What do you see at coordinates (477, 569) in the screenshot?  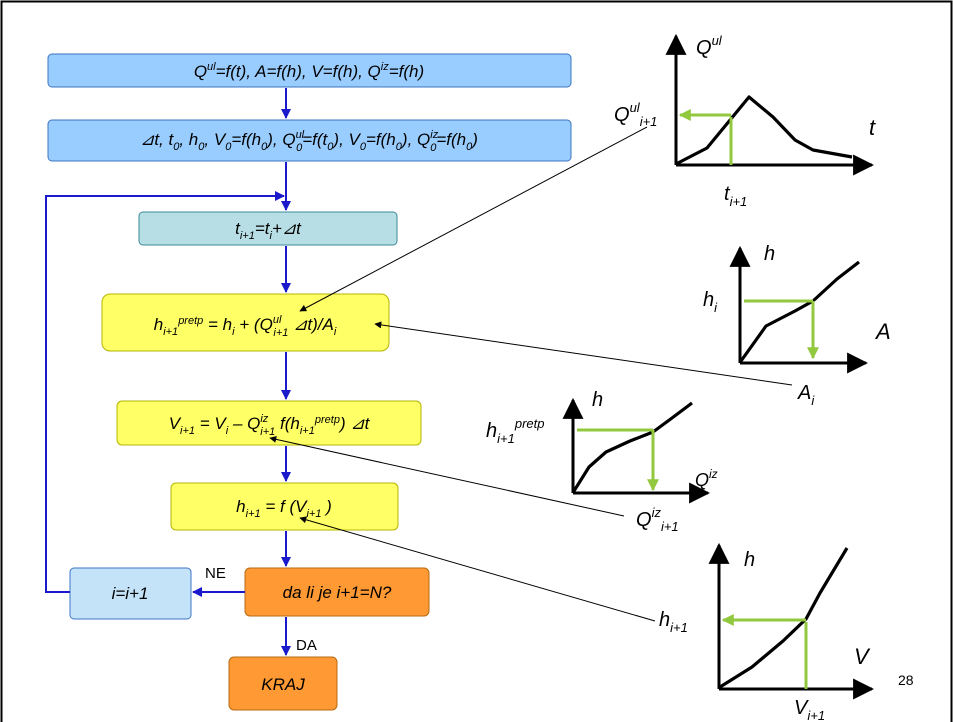 I see `connector-volume-to-formula` at bounding box center [477, 569].